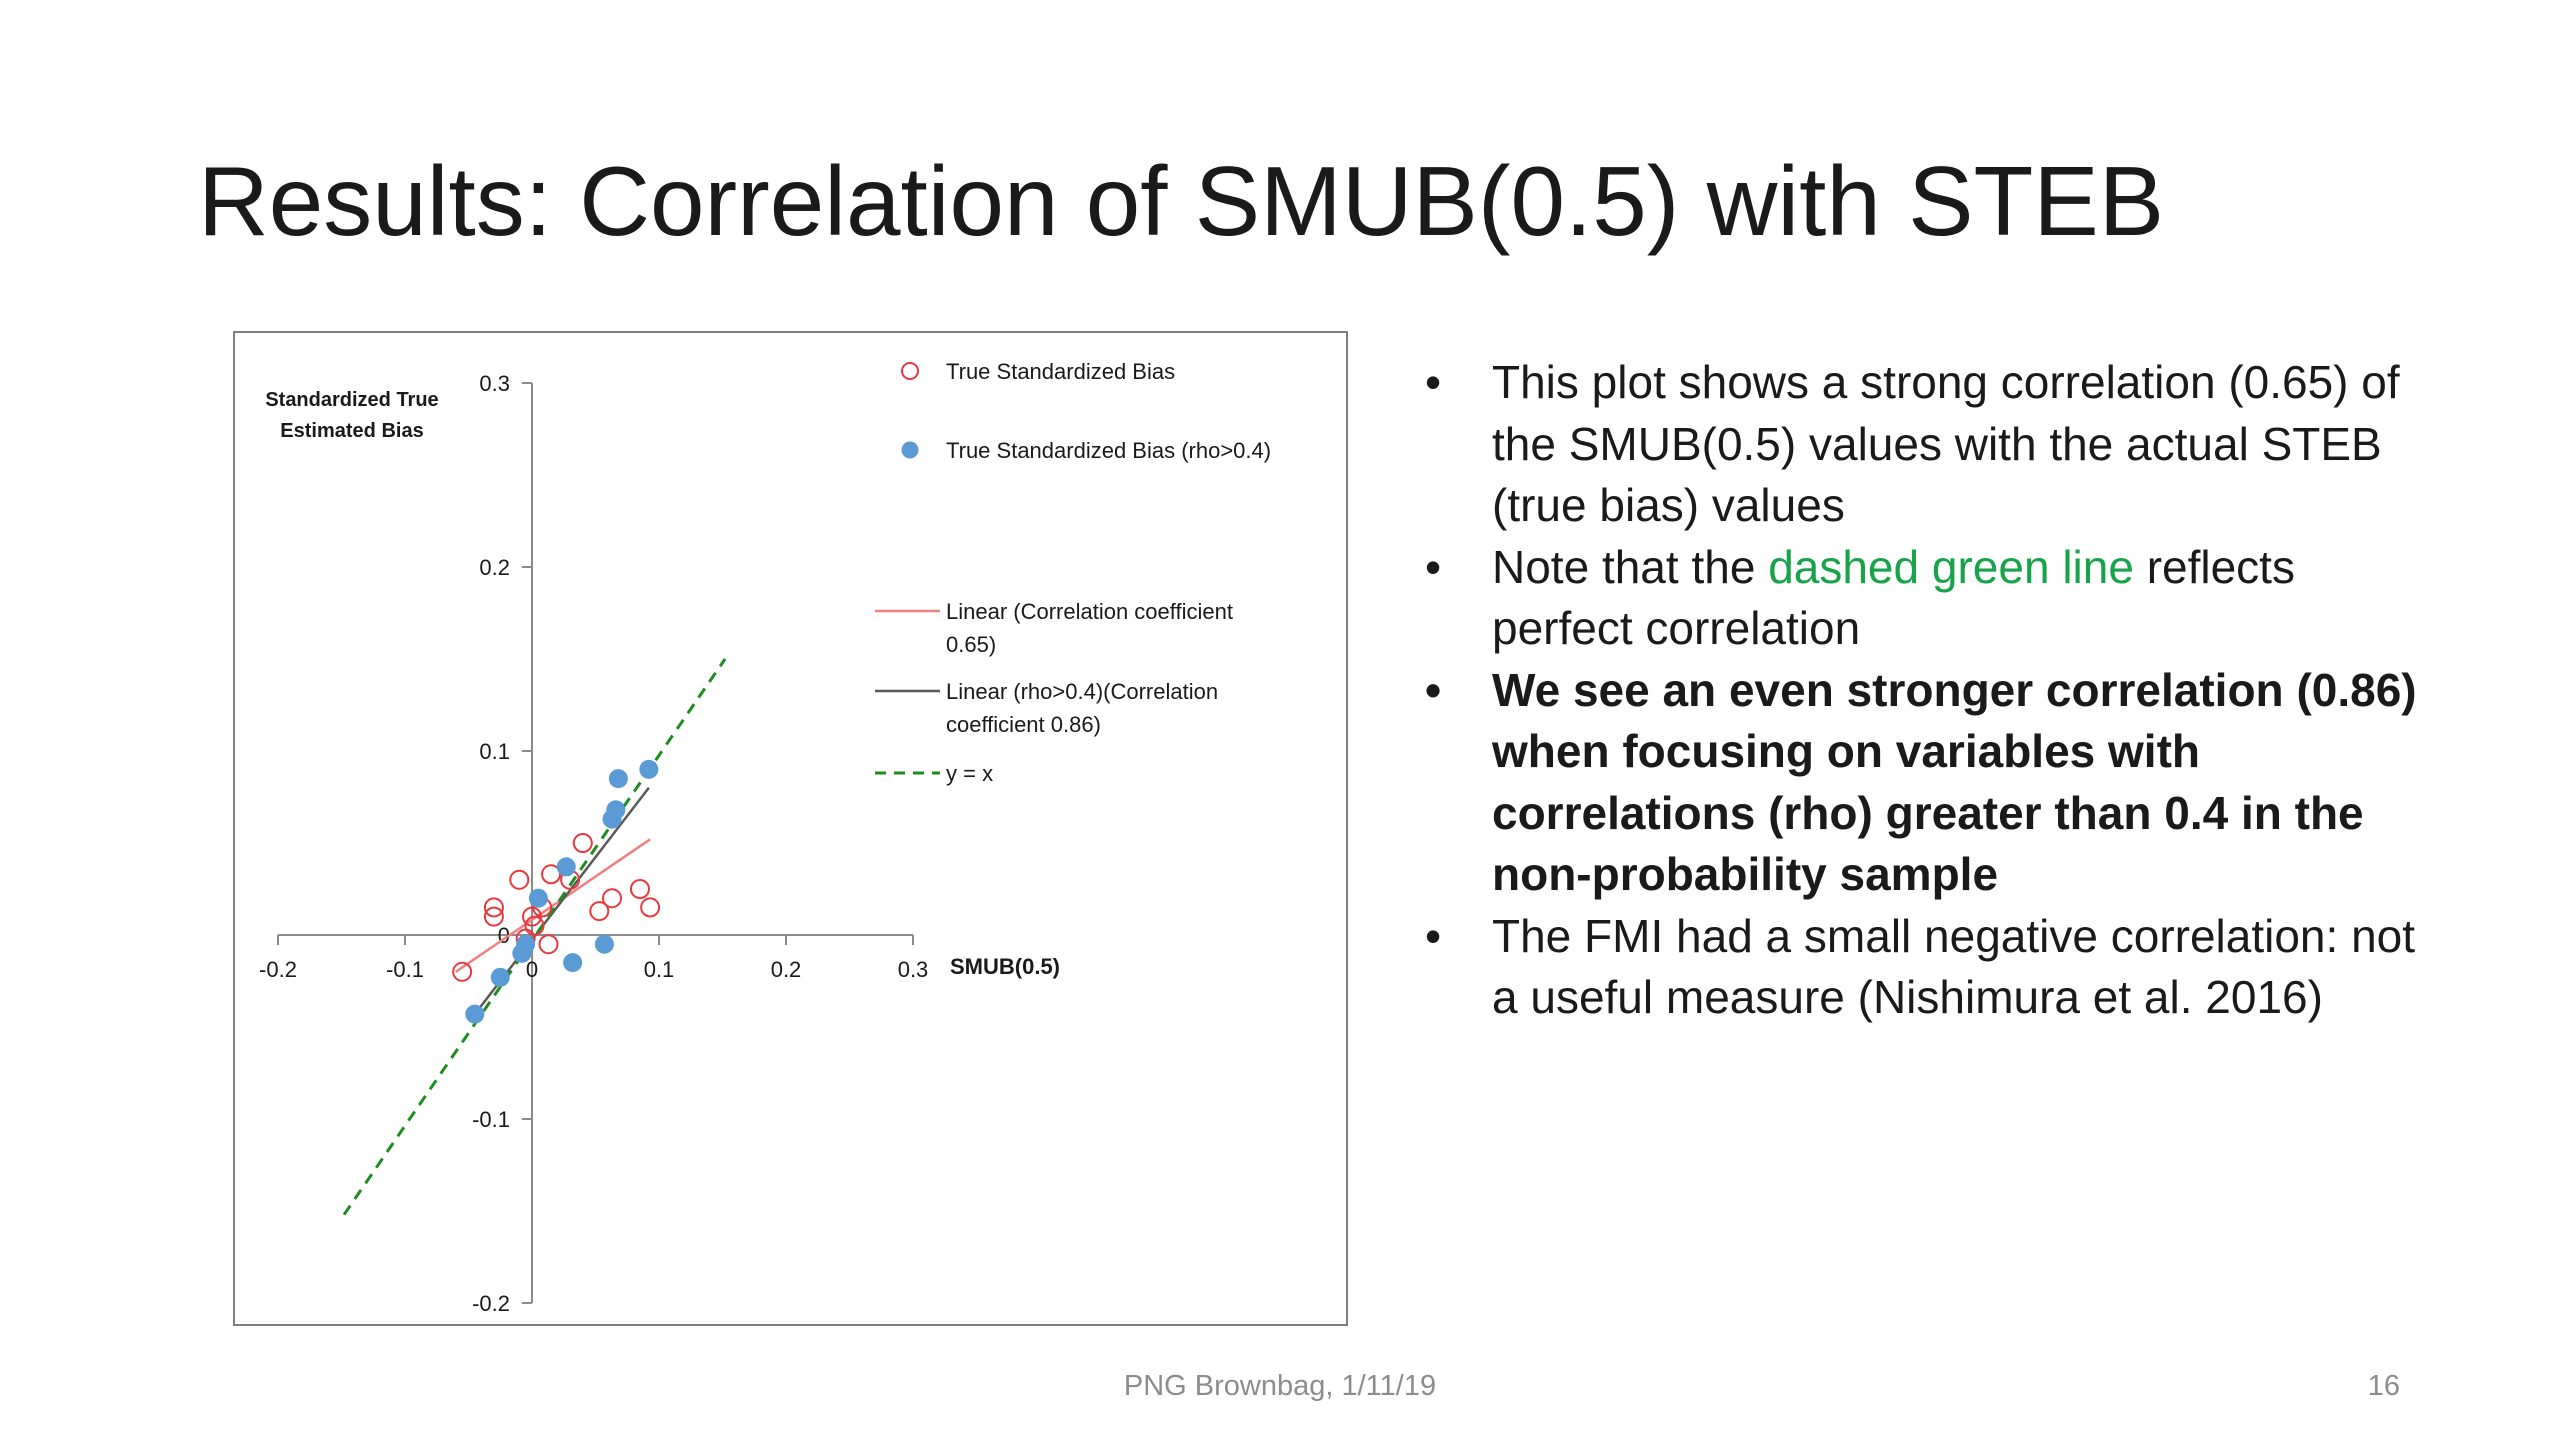  What do you see at coordinates (659, 969) in the screenshot?
I see `x-tick-label: 0.1` at bounding box center [659, 969].